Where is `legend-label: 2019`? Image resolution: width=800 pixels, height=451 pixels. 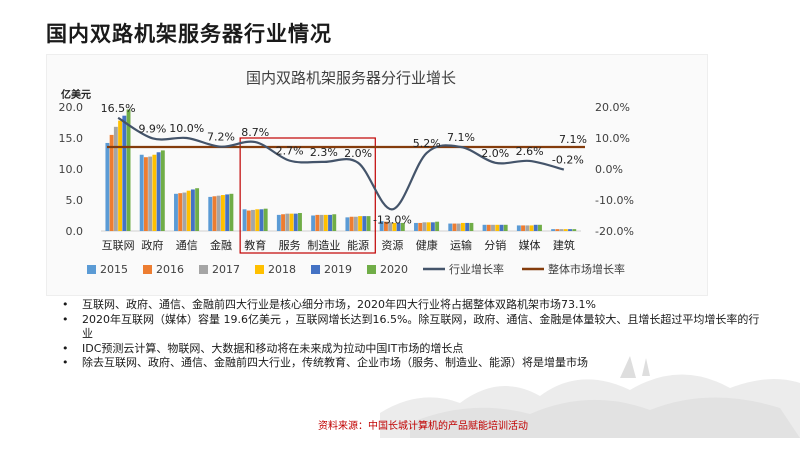 legend-label: 2019 is located at coordinates (338, 269).